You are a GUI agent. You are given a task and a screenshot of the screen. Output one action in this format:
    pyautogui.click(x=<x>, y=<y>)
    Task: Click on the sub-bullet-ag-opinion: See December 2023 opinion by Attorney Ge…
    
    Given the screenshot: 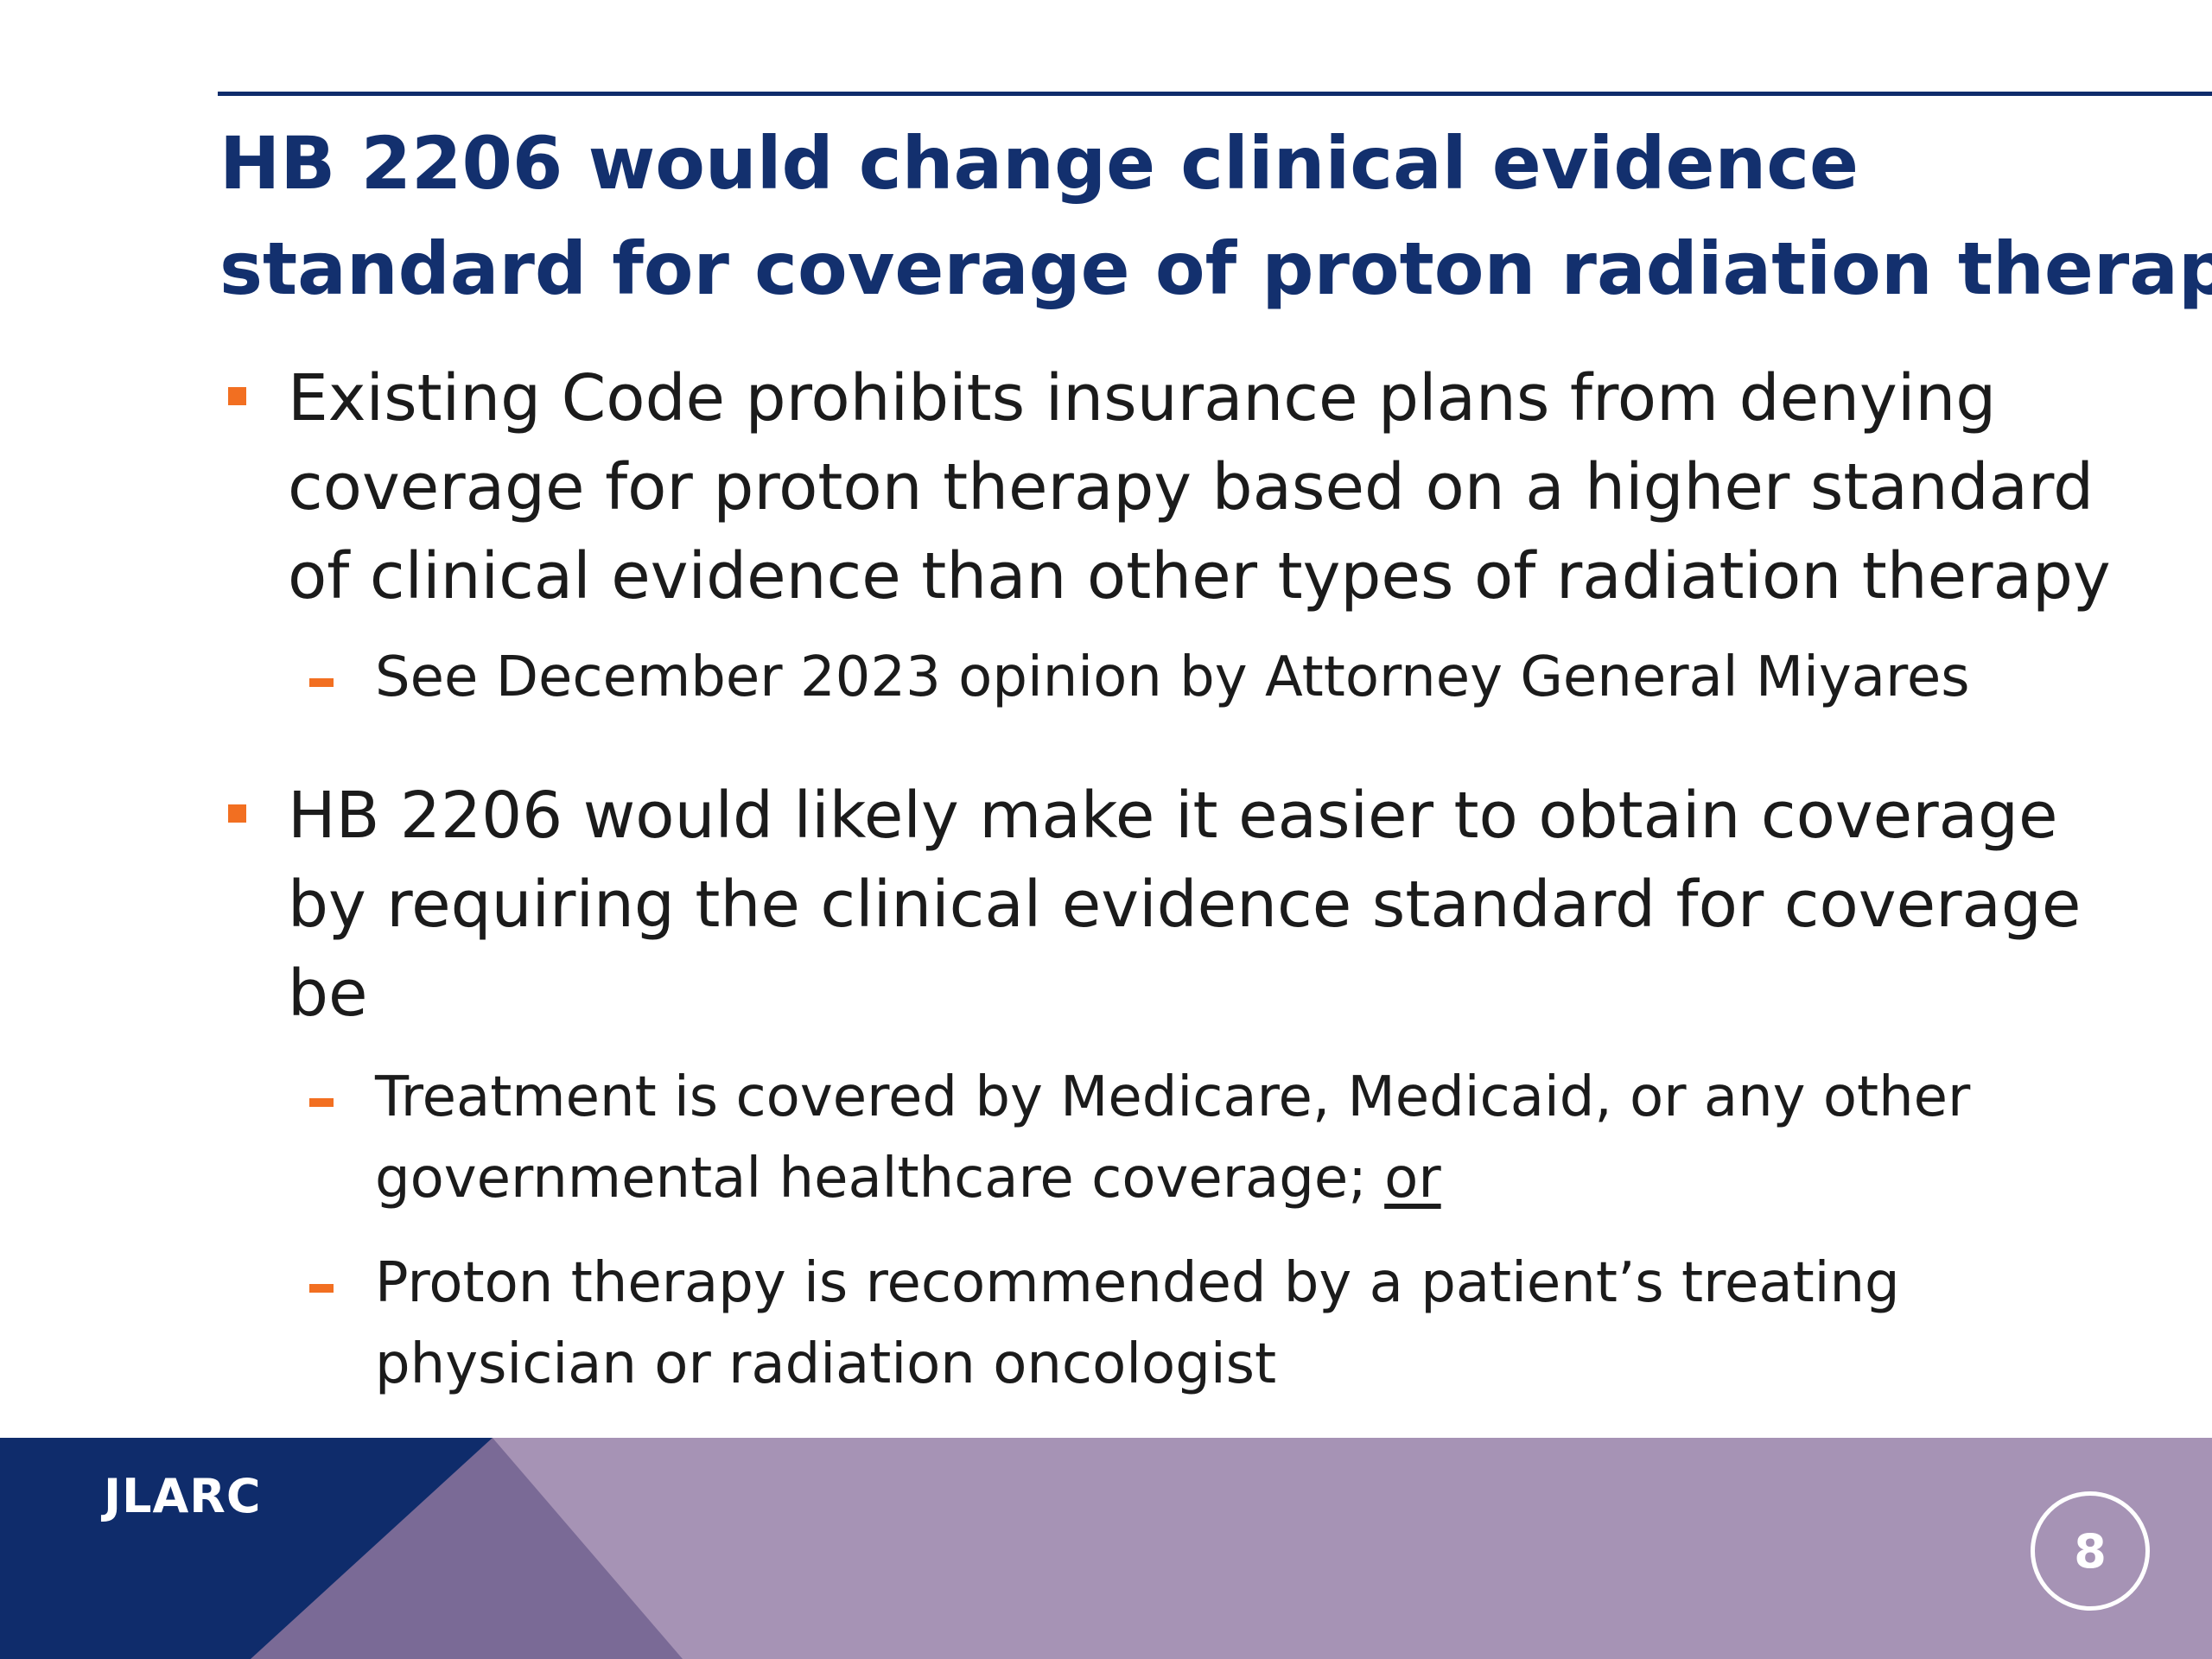 What is the action you would take?
    pyautogui.click(x=1227, y=677)
    